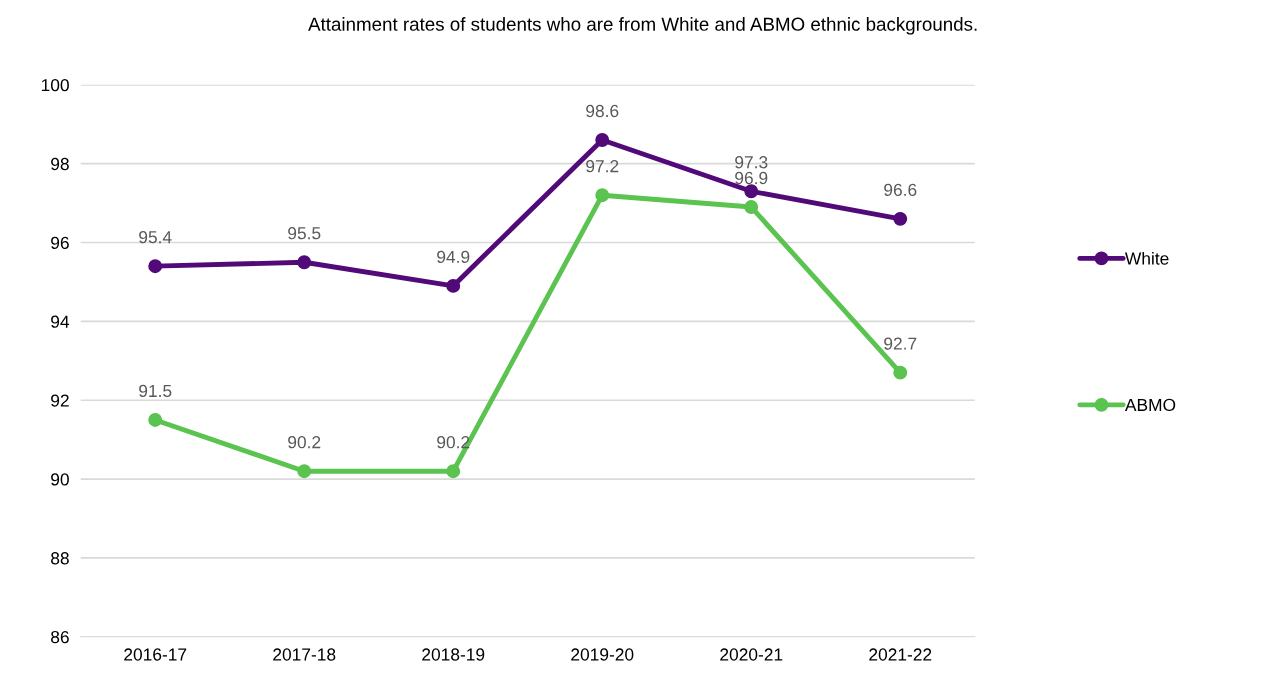  Describe the element at coordinates (453, 257) in the screenshot. I see `data-label: 94.9` at that location.